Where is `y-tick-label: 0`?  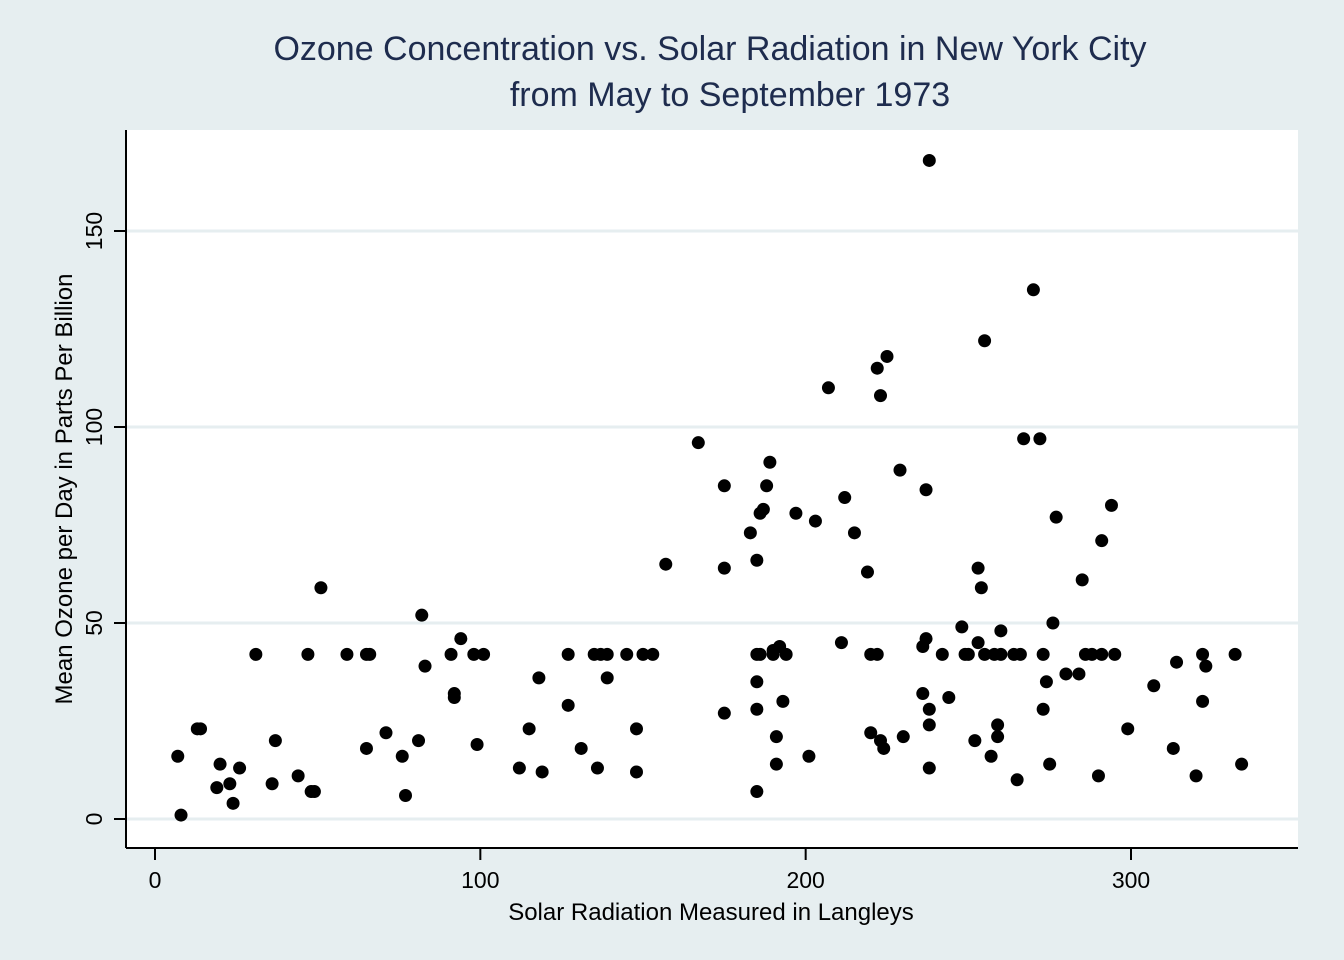
y-tick-label: 0 is located at coordinates (94, 819).